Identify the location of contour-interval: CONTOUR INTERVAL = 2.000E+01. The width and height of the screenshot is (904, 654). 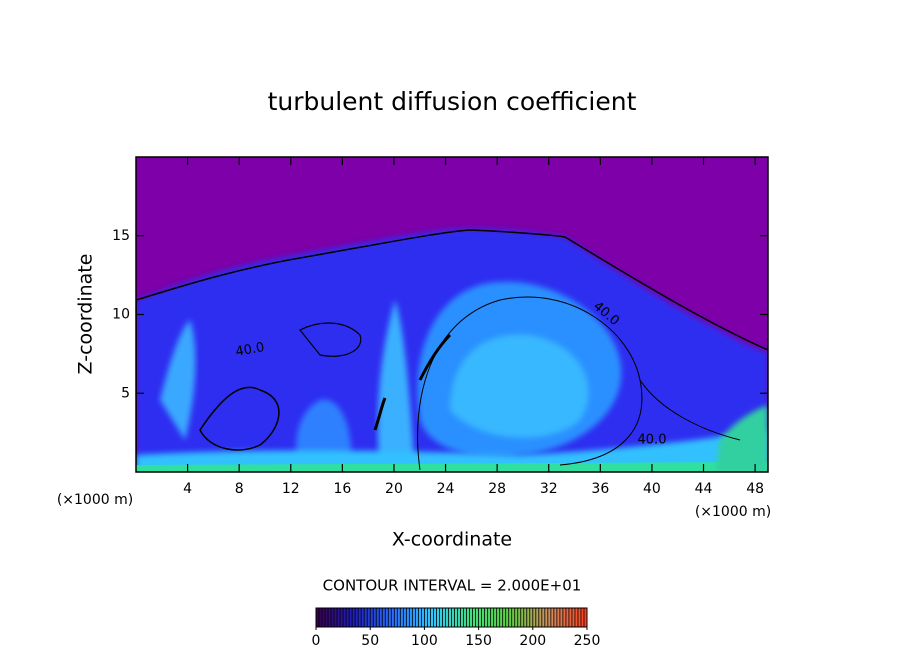
(452, 586).